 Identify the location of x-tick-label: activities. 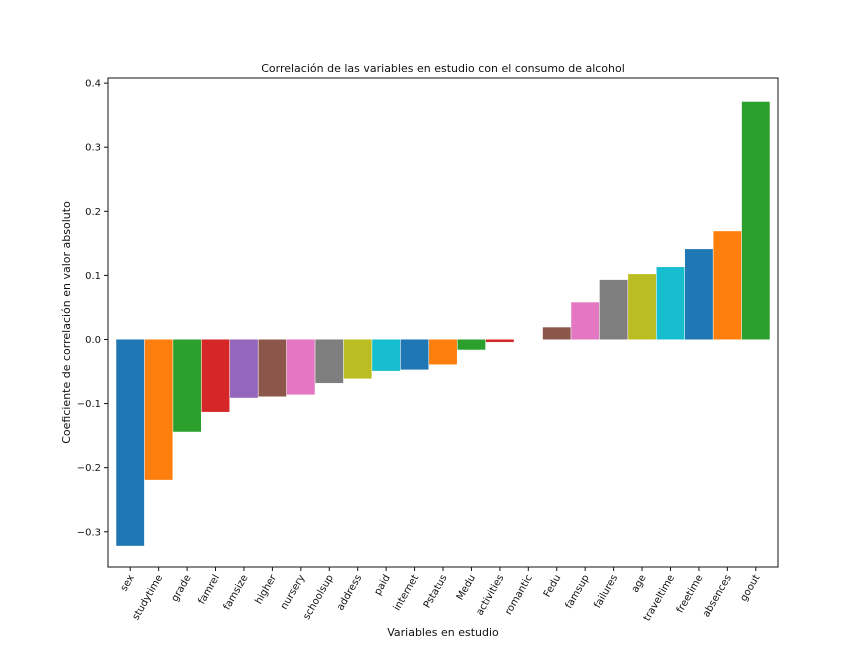
(490, 595).